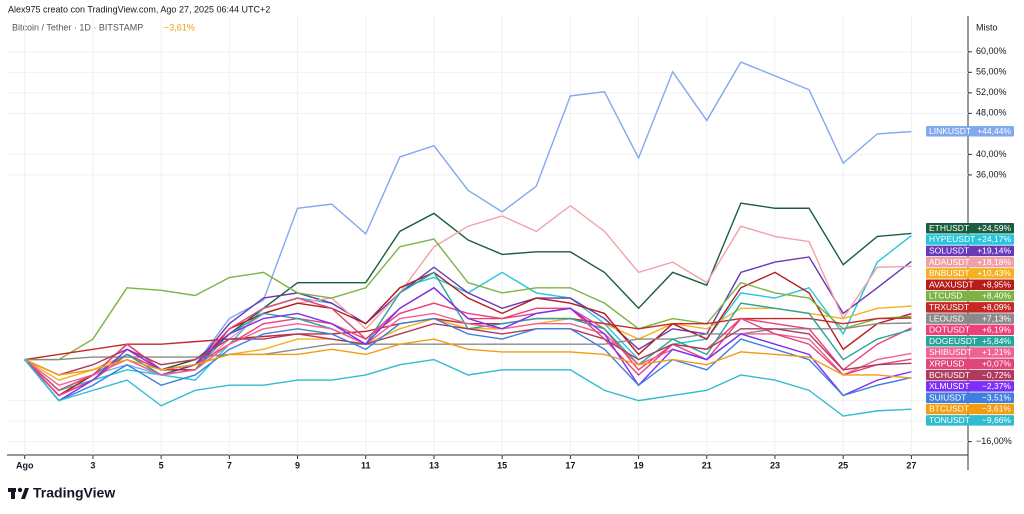 This screenshot has height=514, width=1024. I want to click on value-label: +7,13%, so click(997, 318).